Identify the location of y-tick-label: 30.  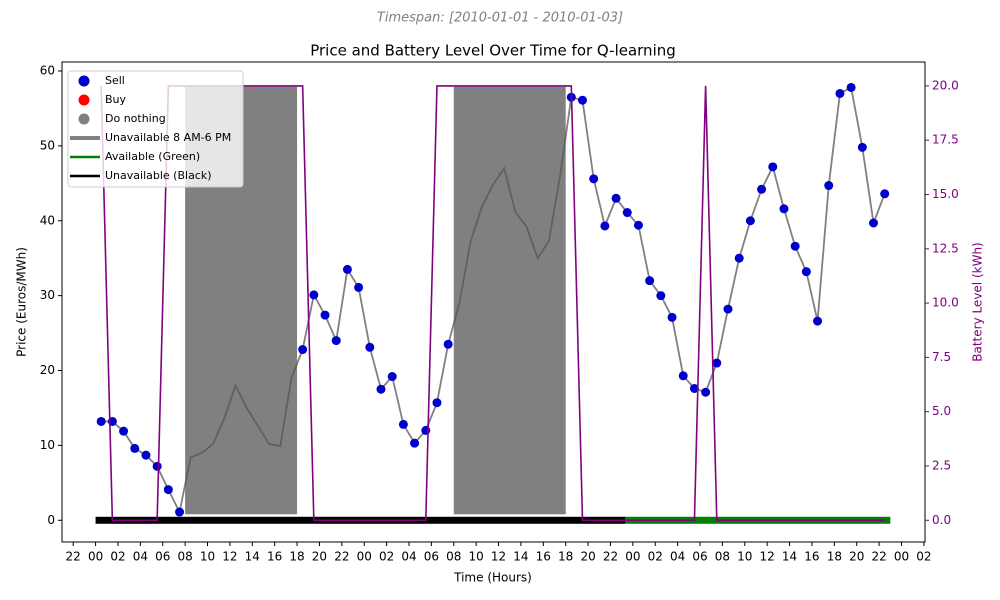
(47, 295).